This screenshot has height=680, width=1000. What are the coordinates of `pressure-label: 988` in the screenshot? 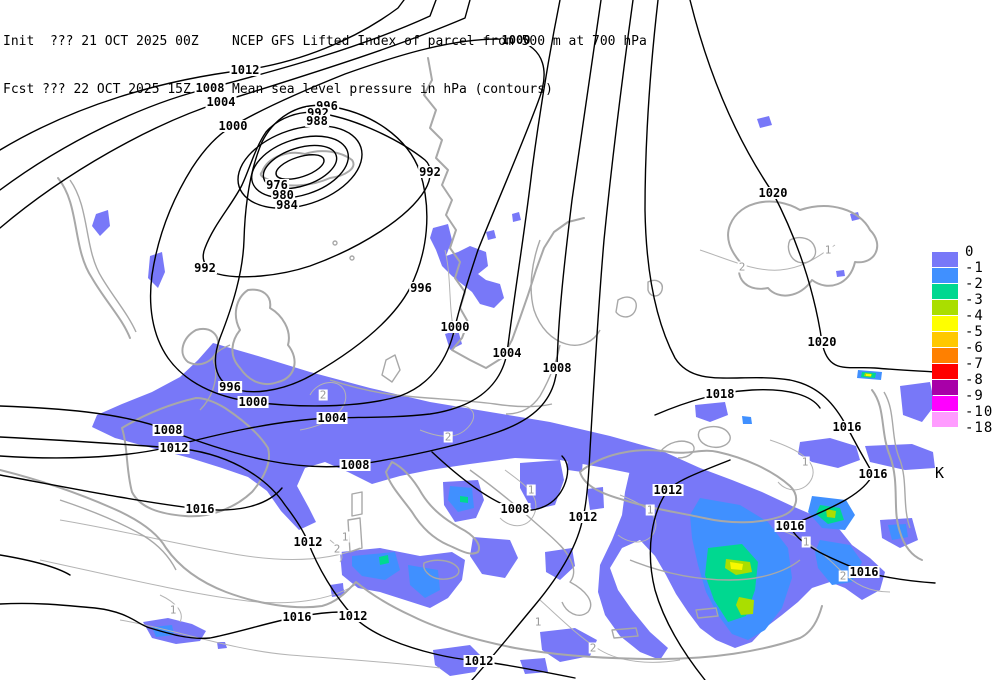 It's located at (317, 121).